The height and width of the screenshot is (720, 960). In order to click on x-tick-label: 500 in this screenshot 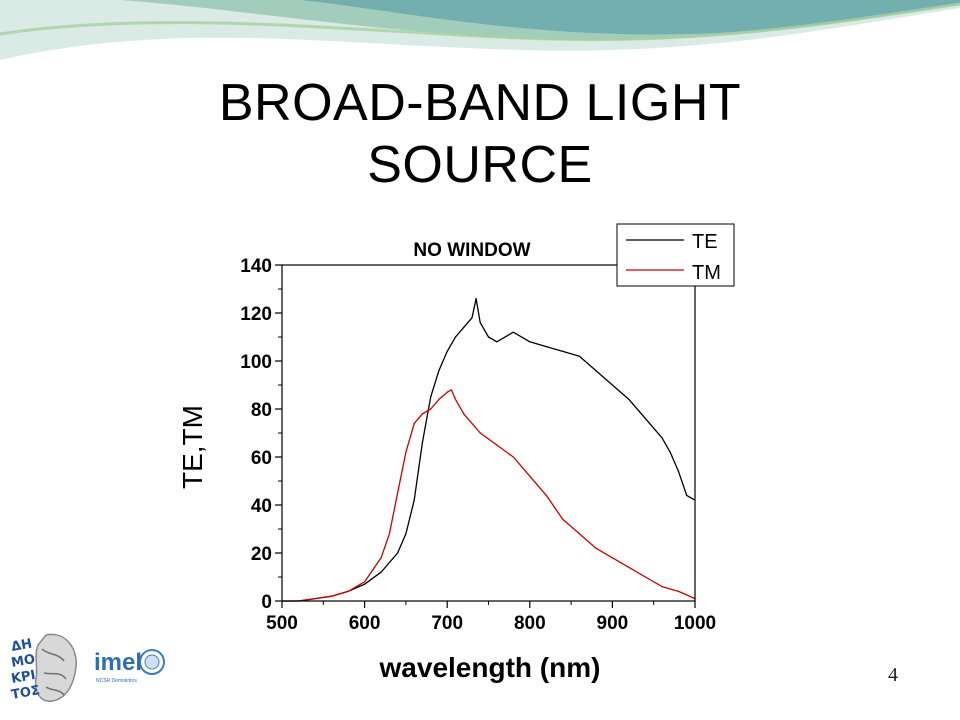, I will do `click(282, 623)`.